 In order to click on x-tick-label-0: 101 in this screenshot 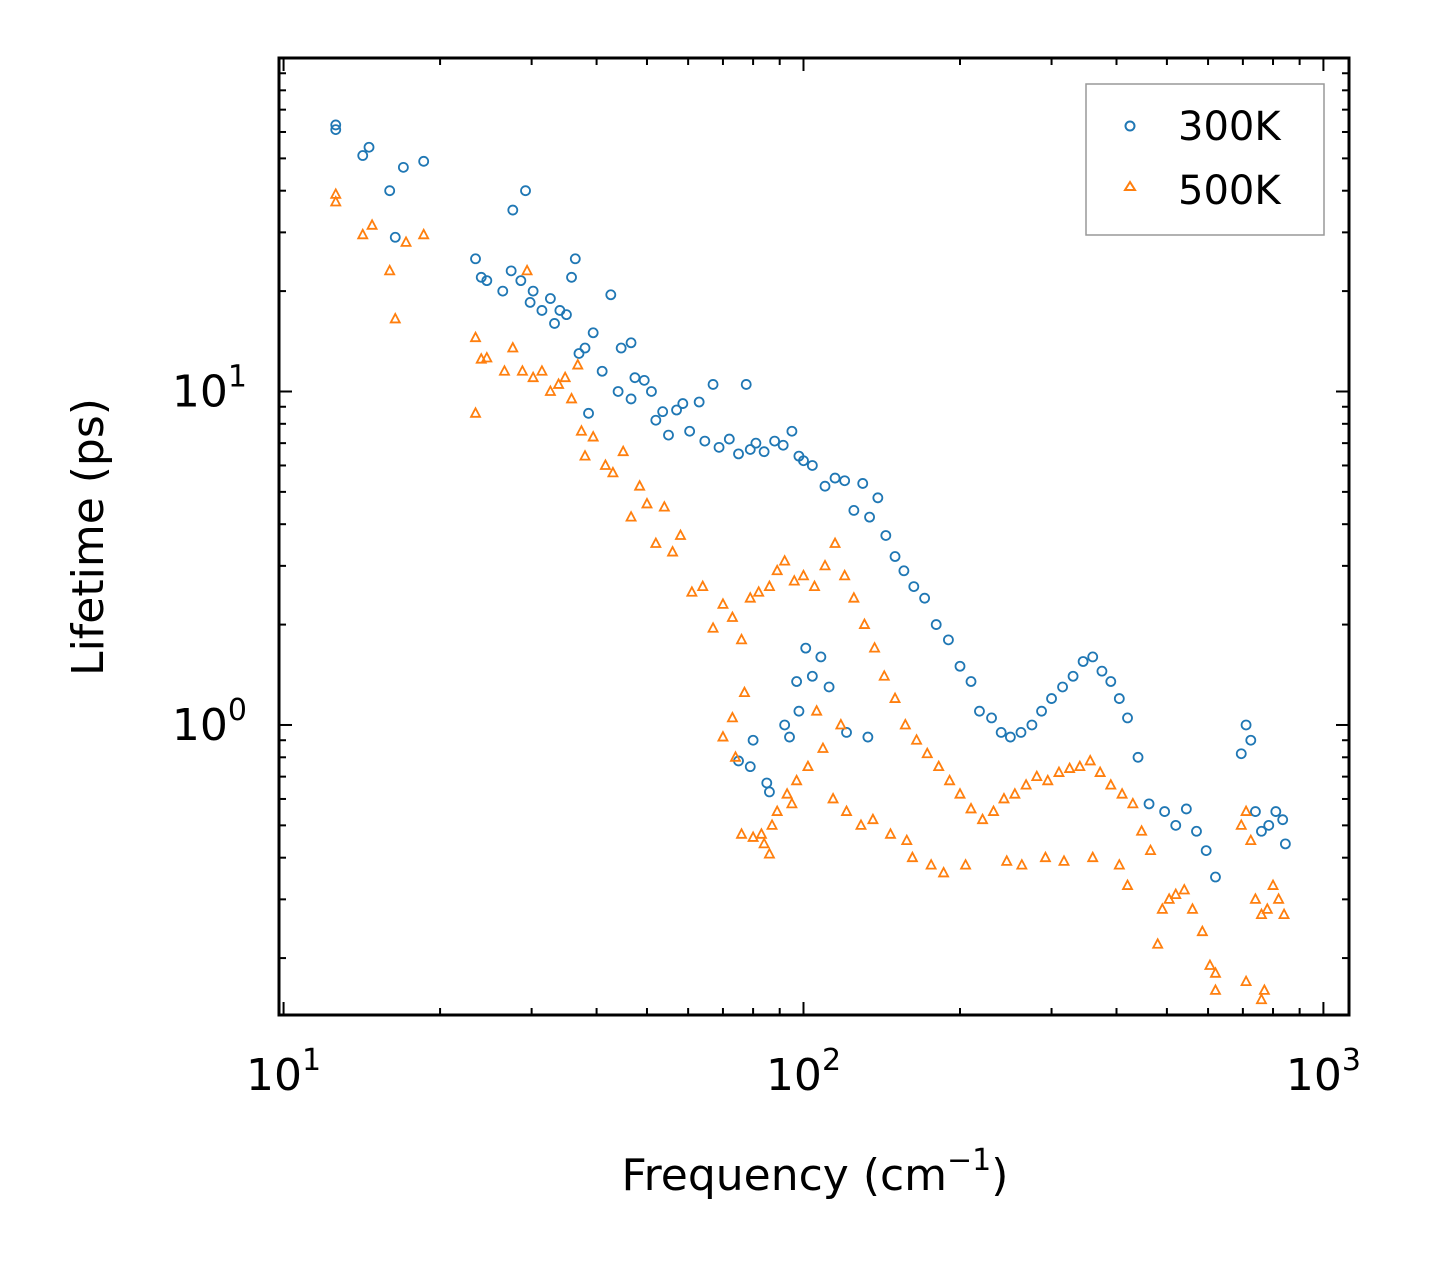, I will do `click(283, 1072)`.